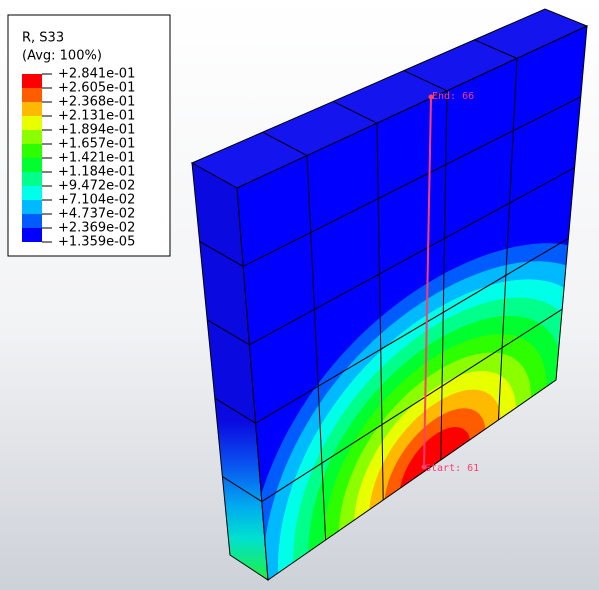  I want to click on legend-label: +7.104e-02, so click(96, 200).